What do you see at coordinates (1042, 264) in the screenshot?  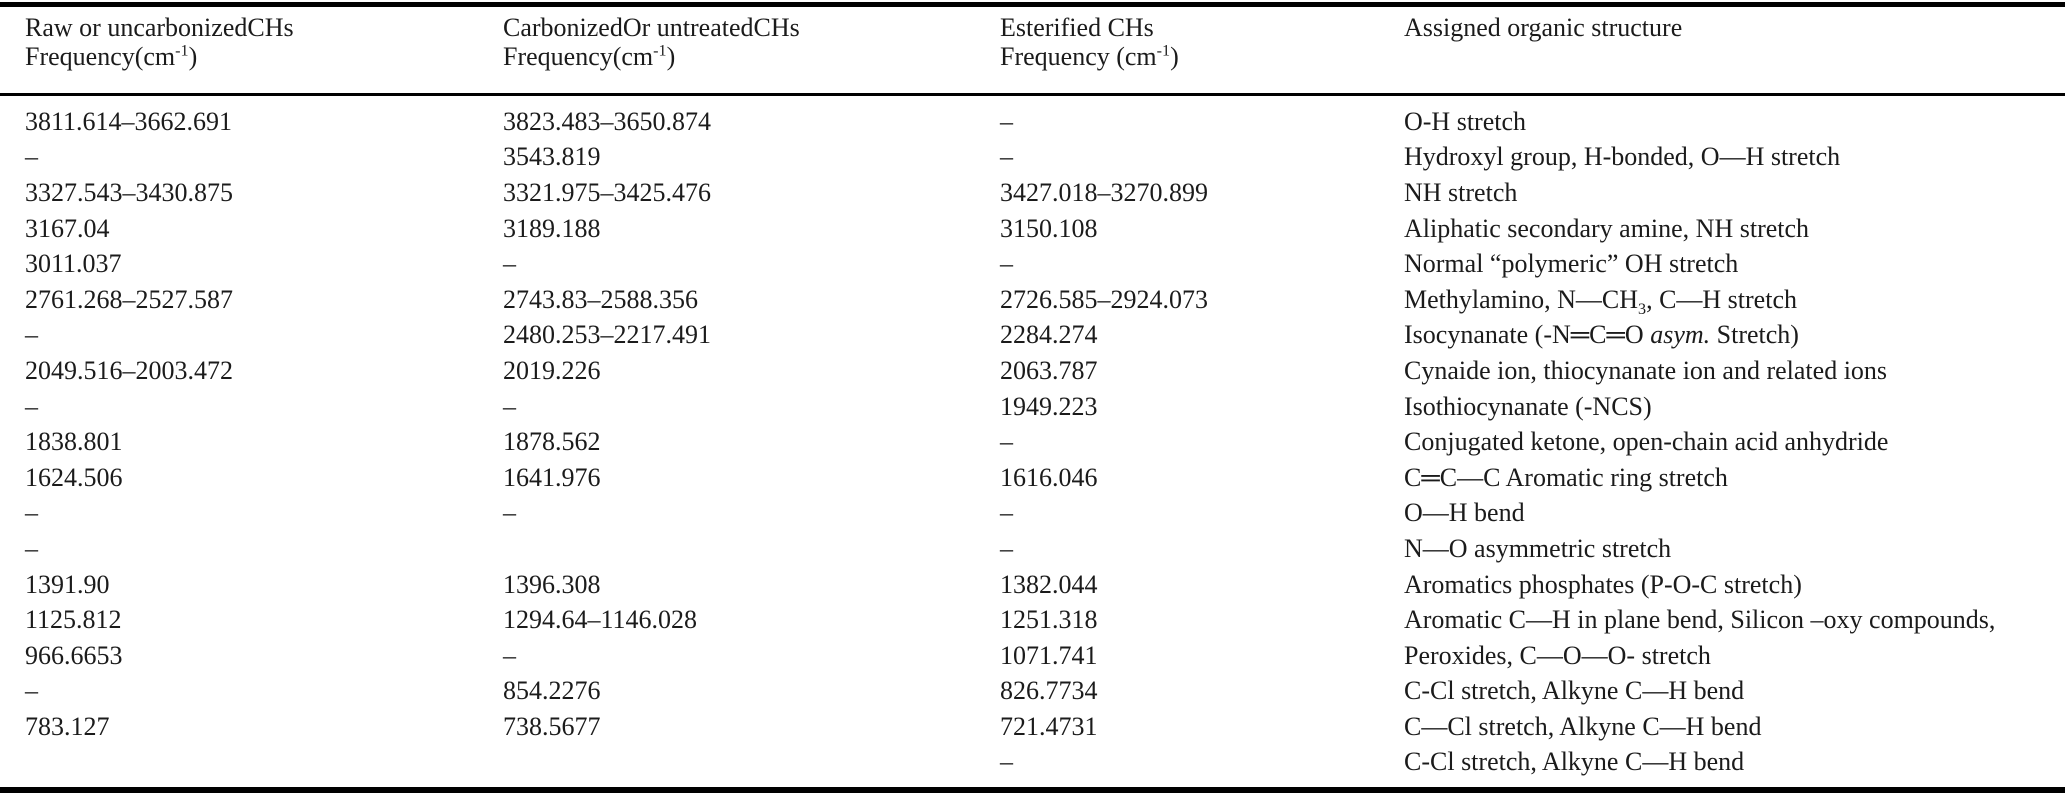 I see `table-row: 3011.037 – – Normal “polymeric” OH stretch` at bounding box center [1042, 264].